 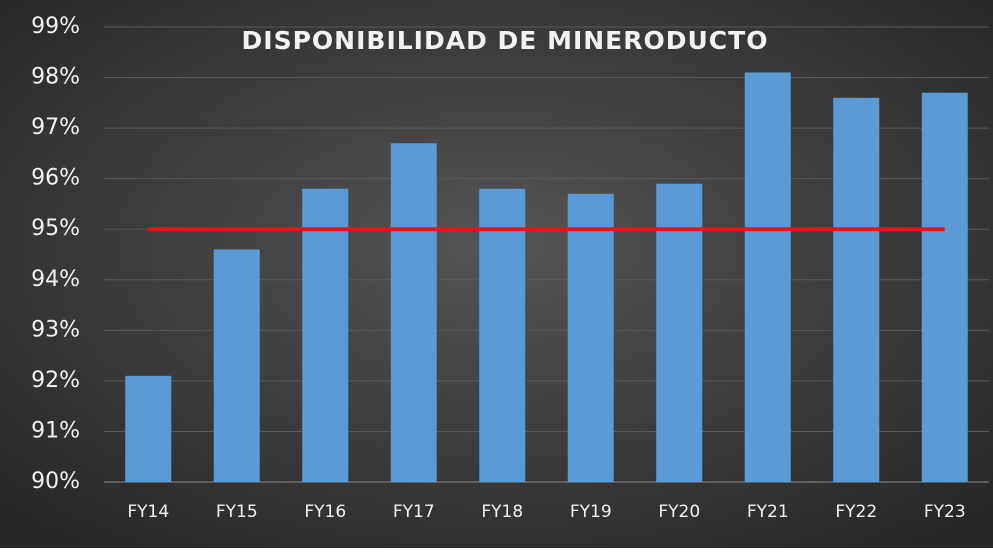 I want to click on x-tick-label: FY18, so click(x=502, y=512).